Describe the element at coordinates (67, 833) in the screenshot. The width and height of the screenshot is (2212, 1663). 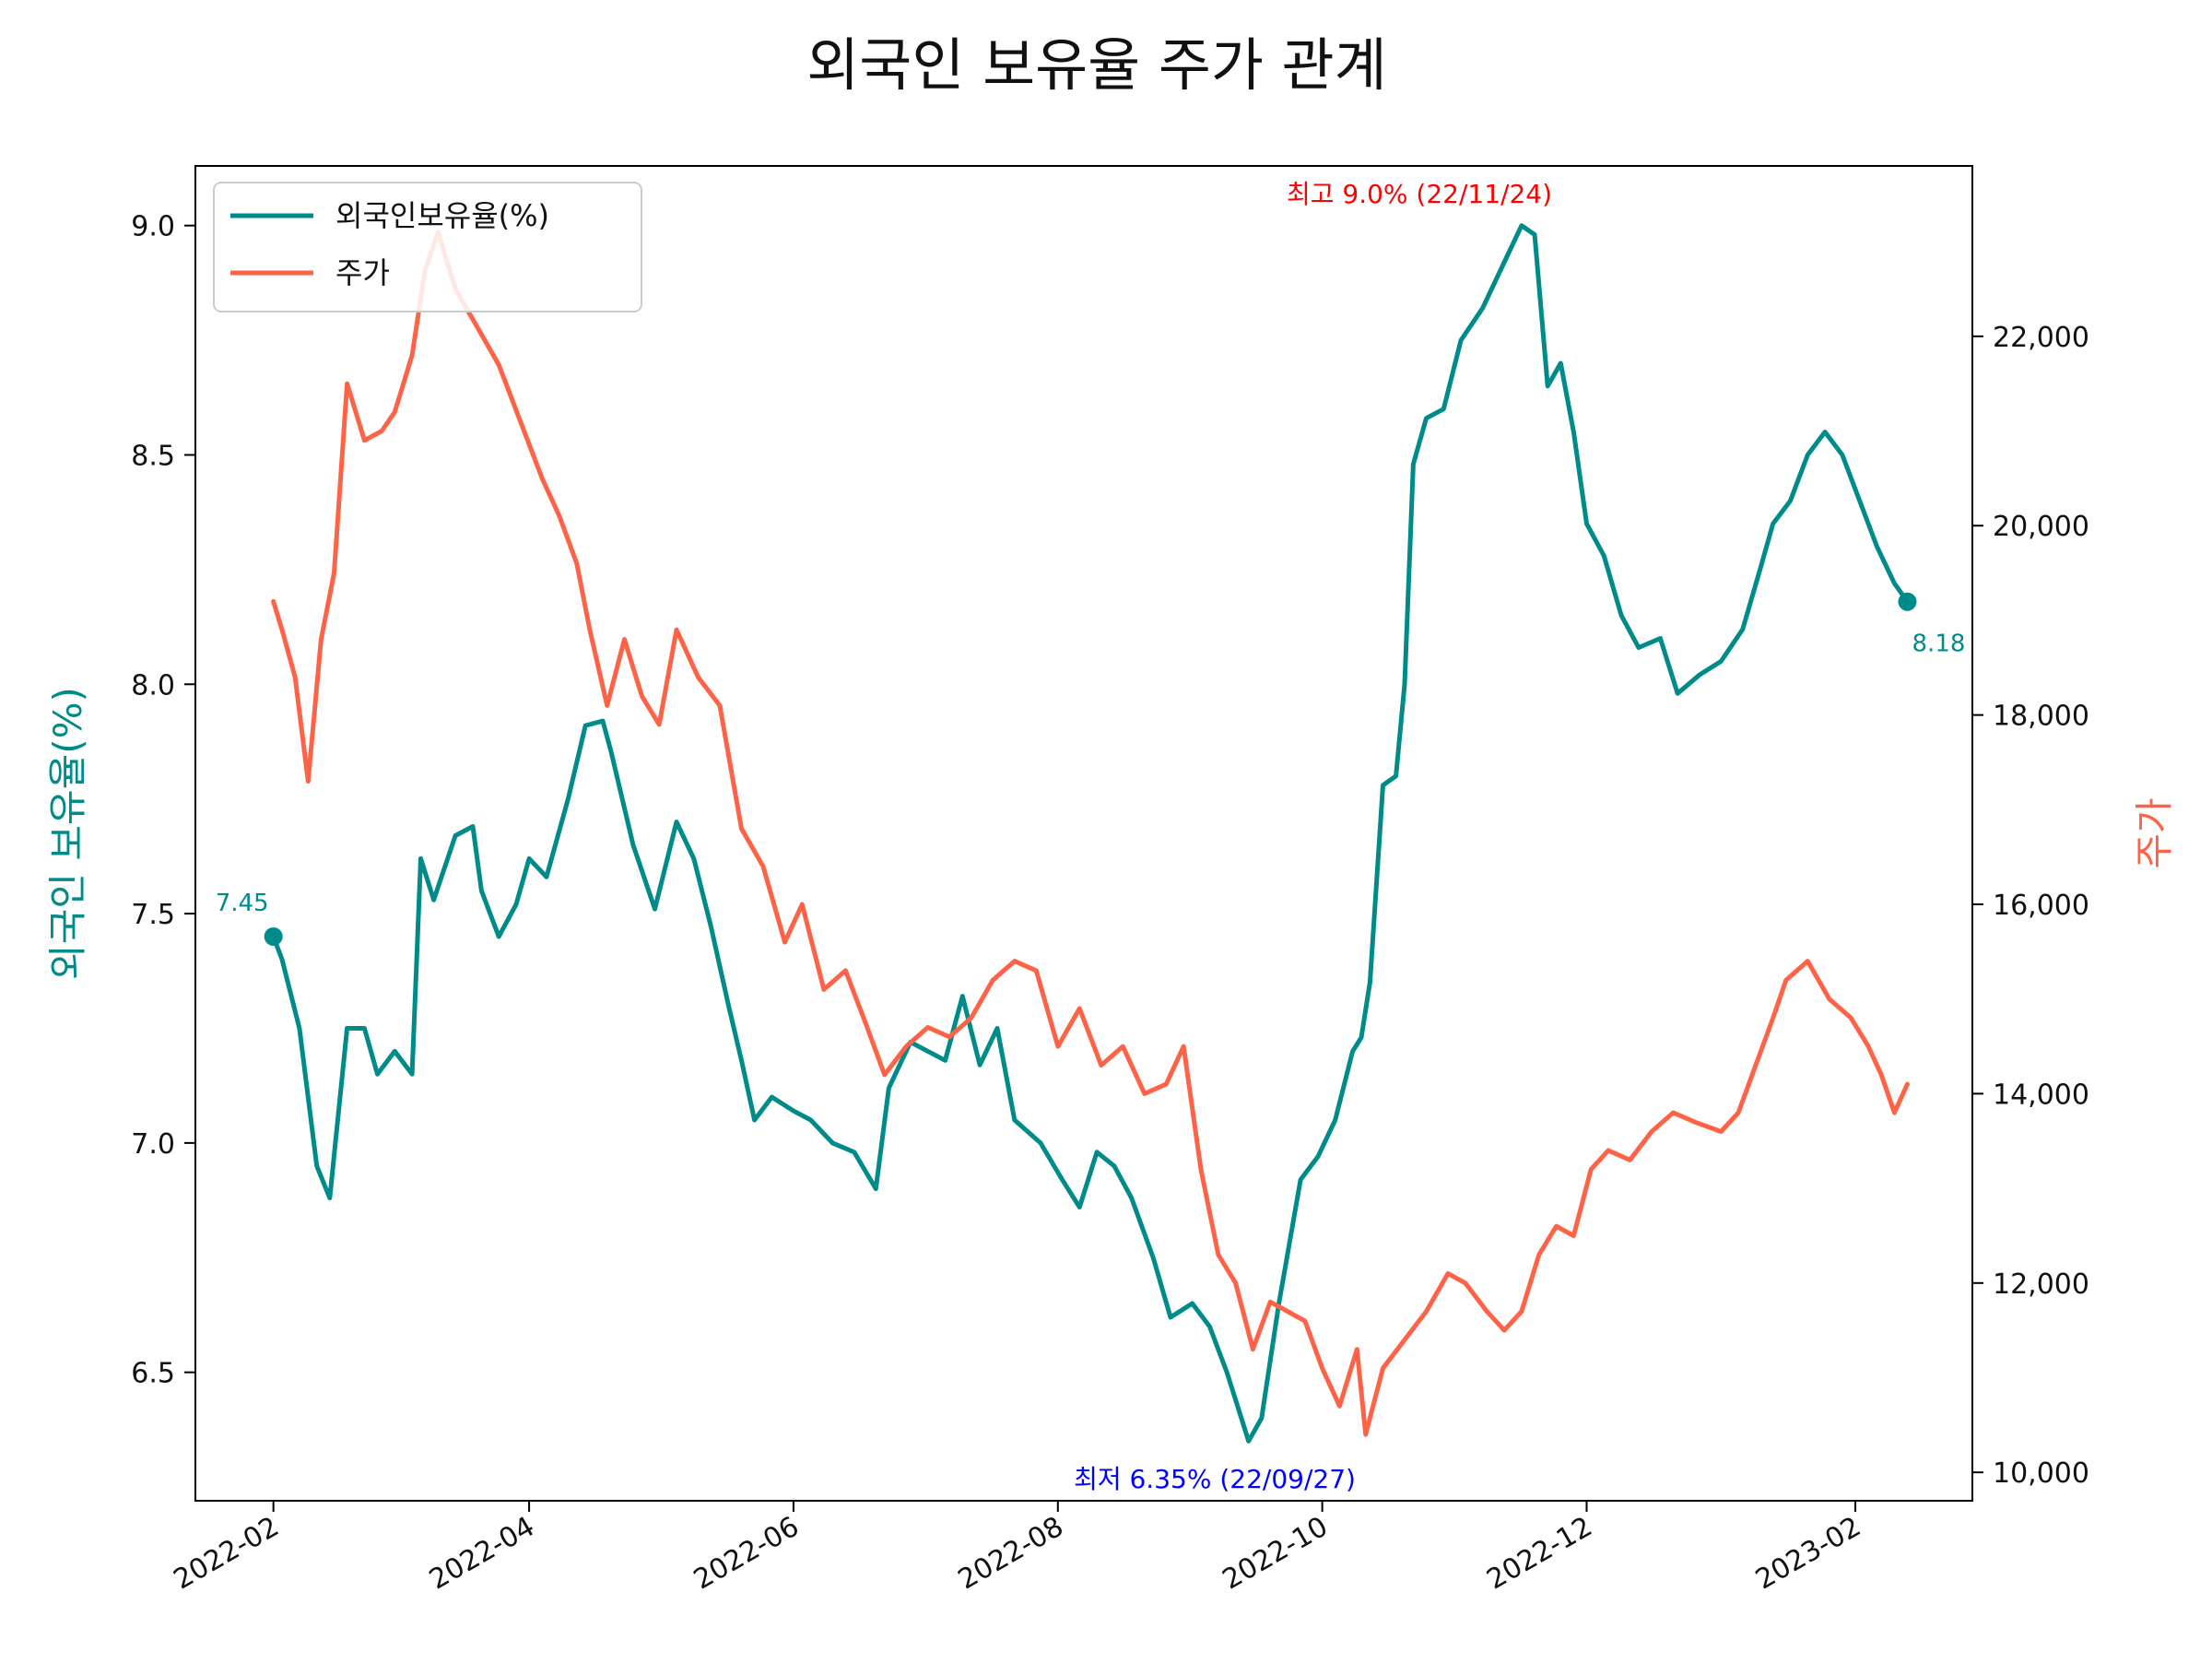
I see `y-axis-left-label: 외국인 보유율(%)` at that location.